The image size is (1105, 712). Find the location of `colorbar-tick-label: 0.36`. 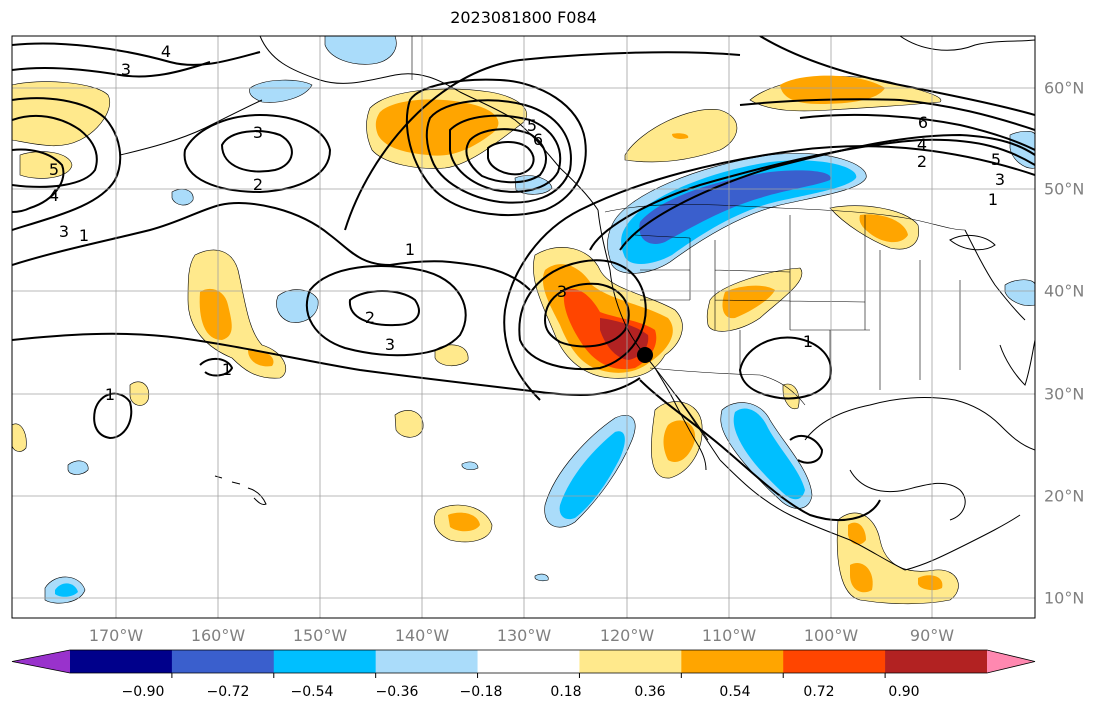

colorbar-tick-label: 0.36 is located at coordinates (650, 692).